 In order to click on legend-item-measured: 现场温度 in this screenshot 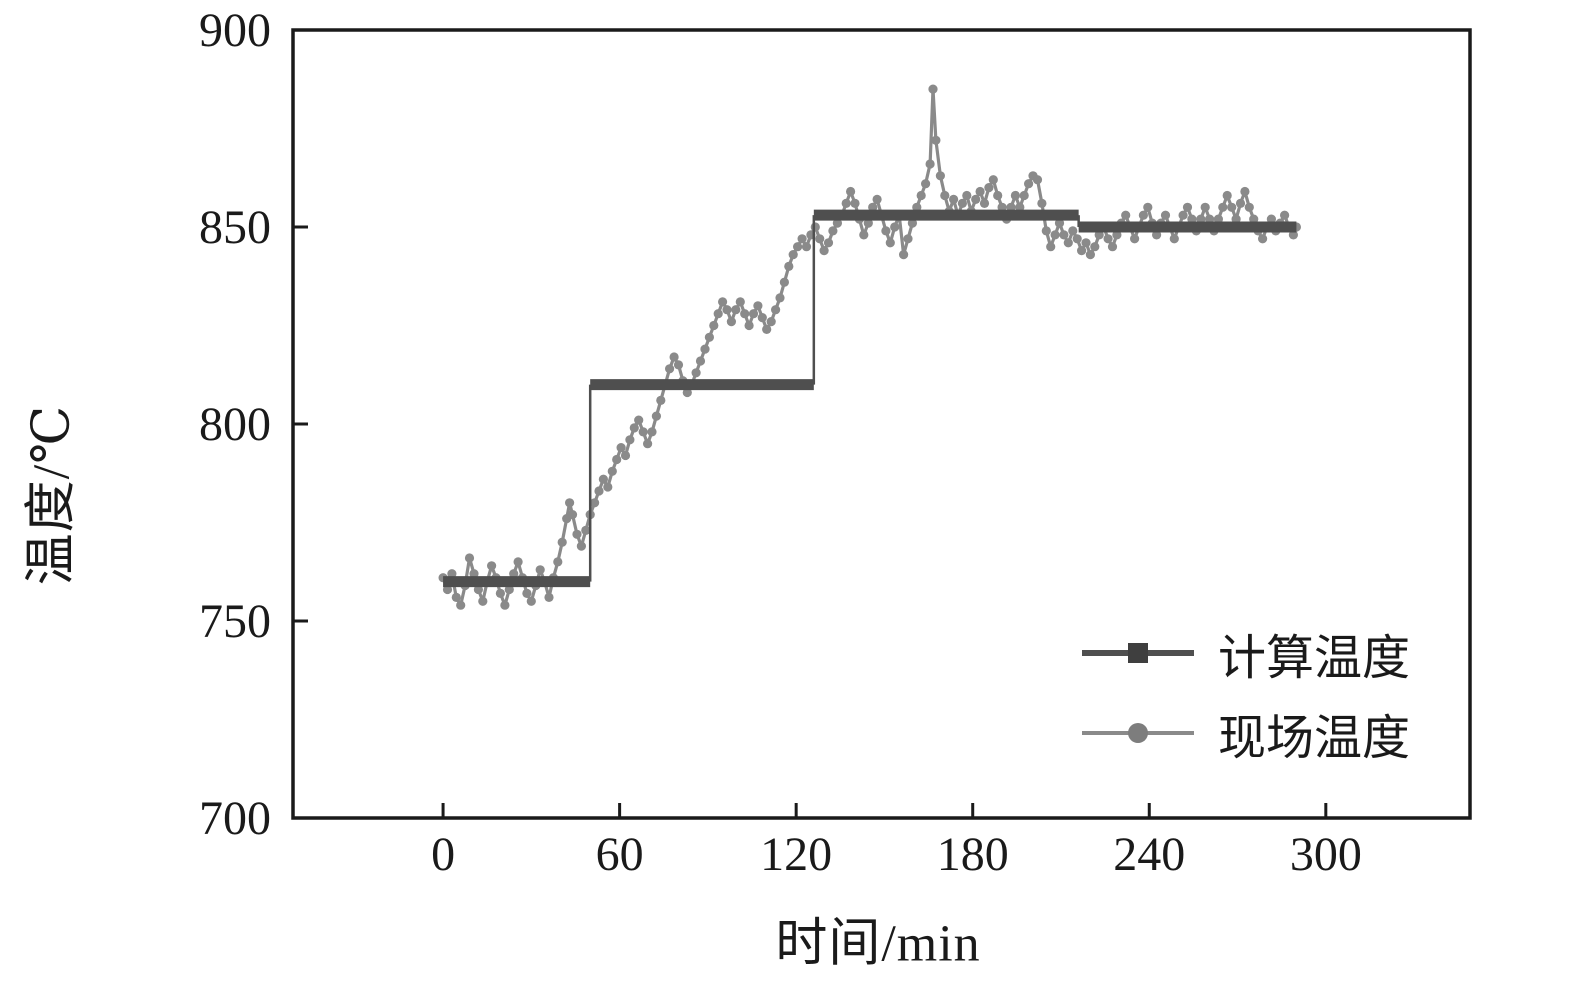, I will do `click(1246, 733)`.